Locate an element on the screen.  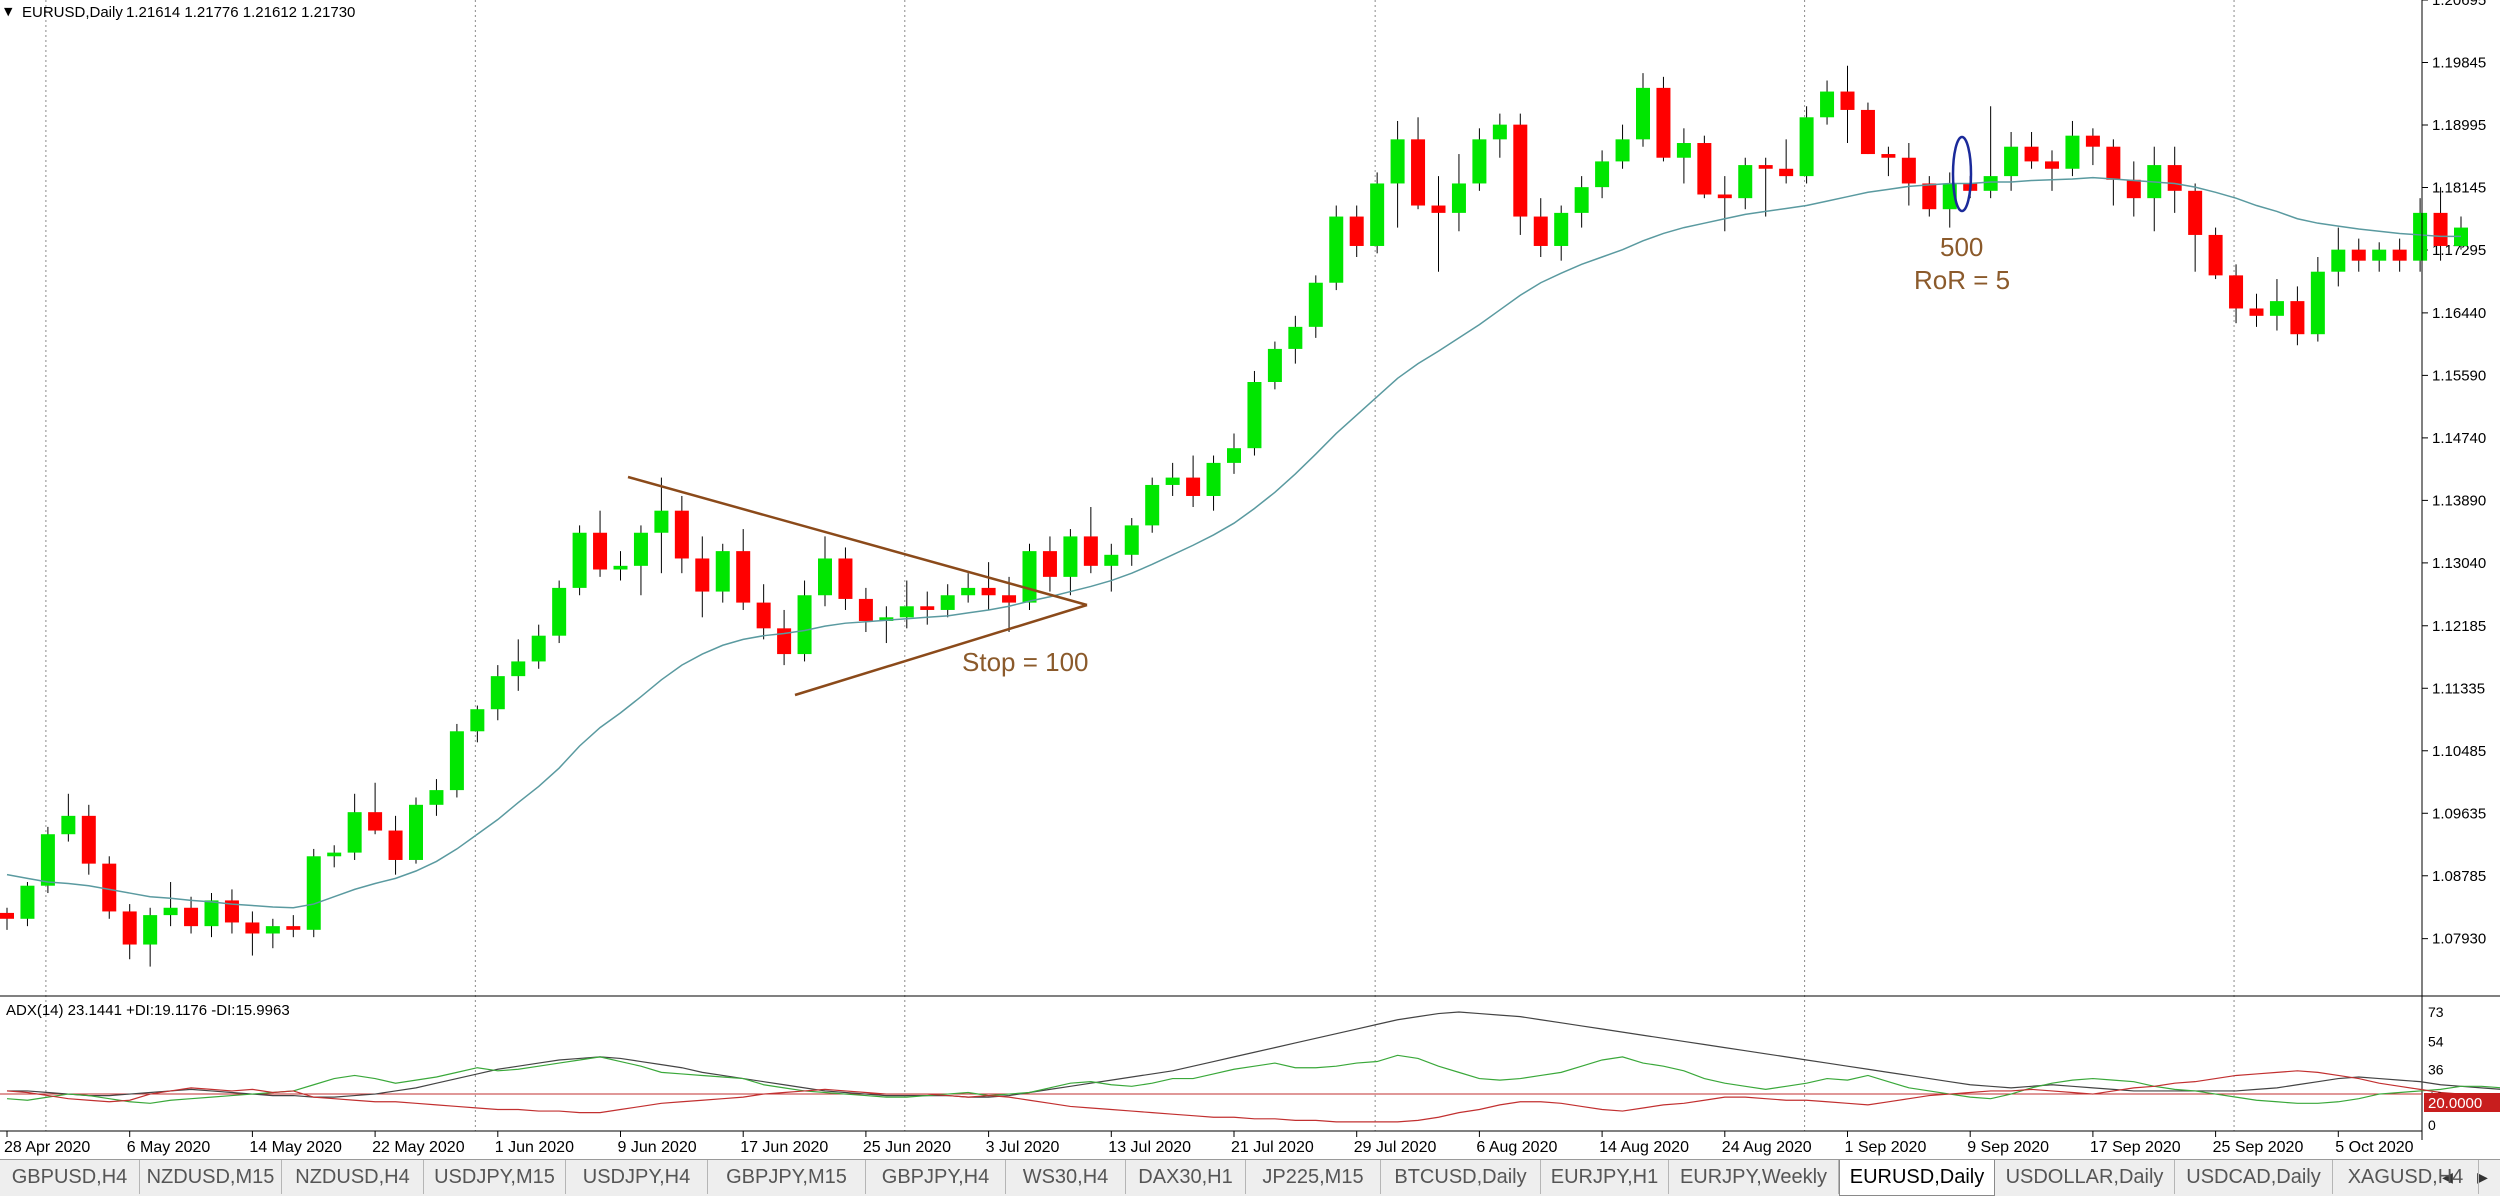
chart-tab: EURJPY,Weekly is located at coordinates (1754, 1177).